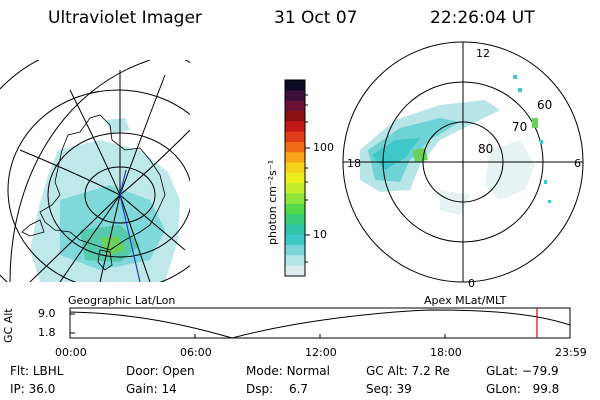  I want to click on colorbar, so click(295, 178).